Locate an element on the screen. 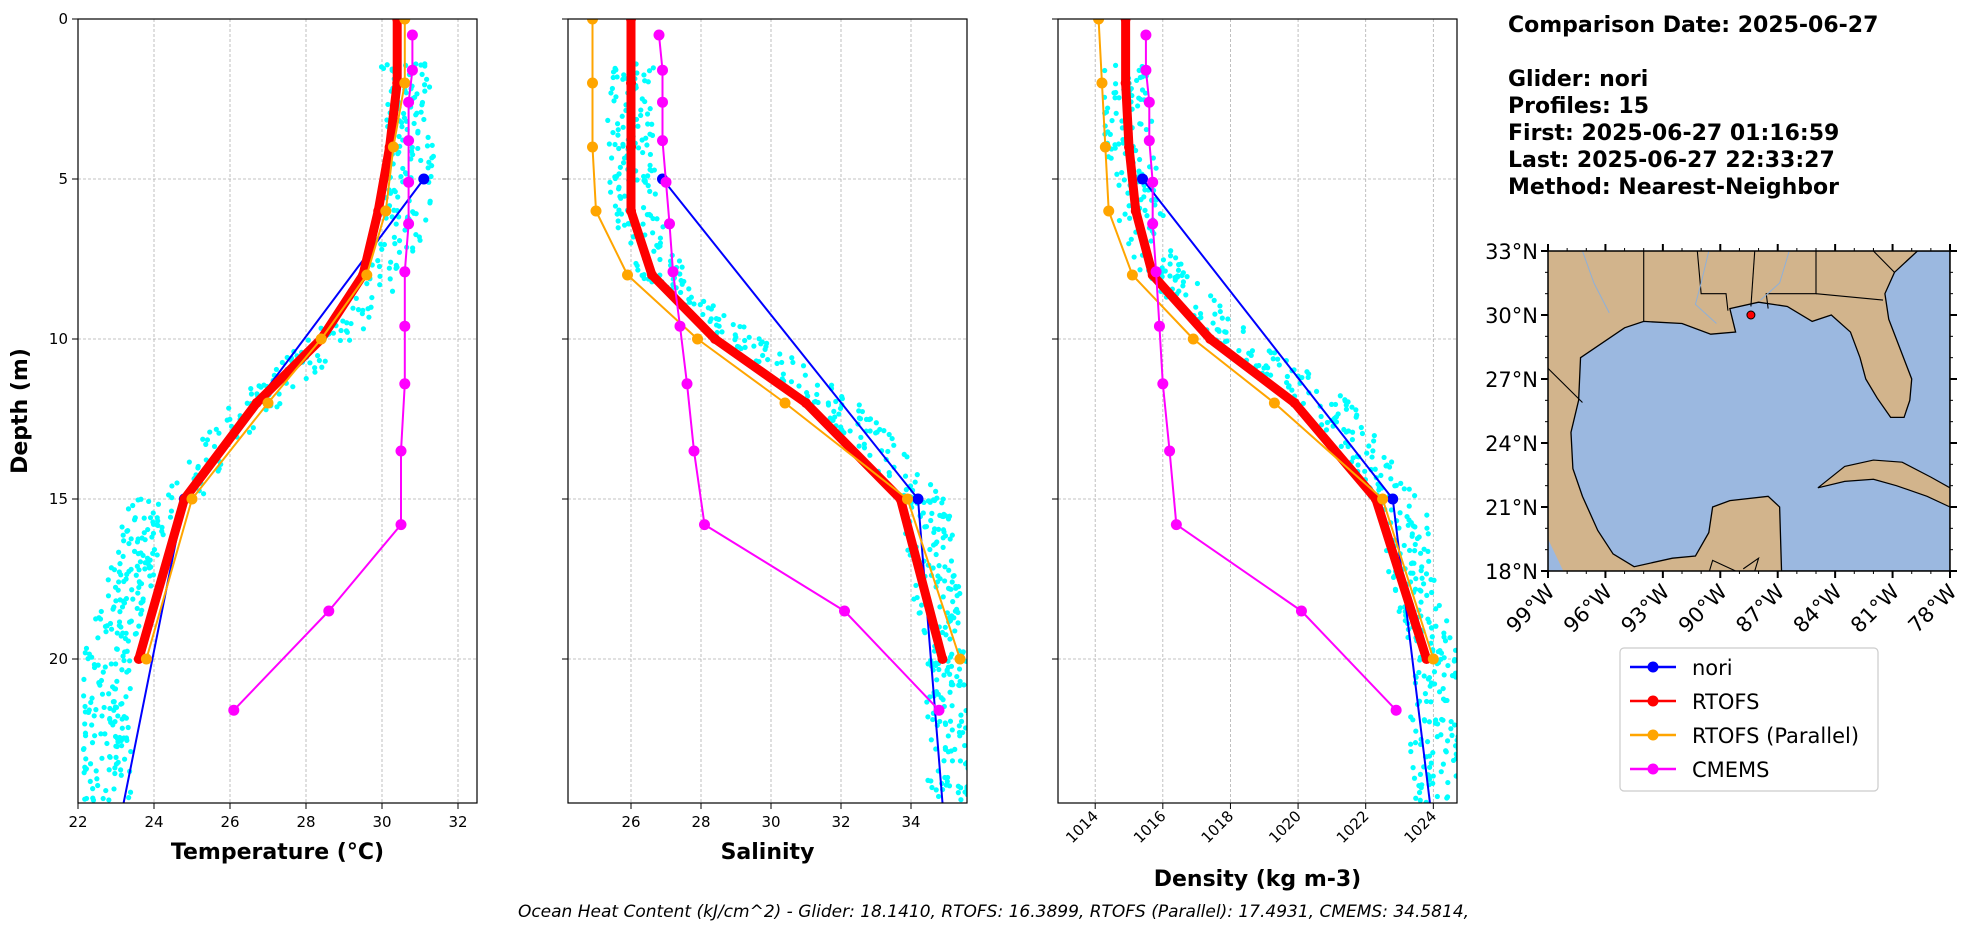 The image size is (1987, 934). series-point-nori is located at coordinates (424, 179).